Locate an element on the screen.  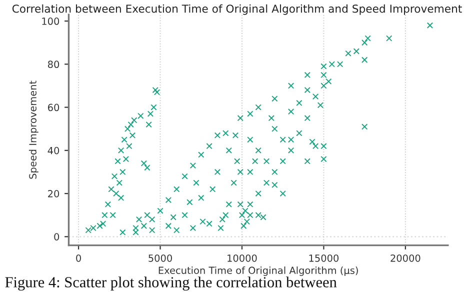
y-tick-label: 20 is located at coordinates (54, 194).